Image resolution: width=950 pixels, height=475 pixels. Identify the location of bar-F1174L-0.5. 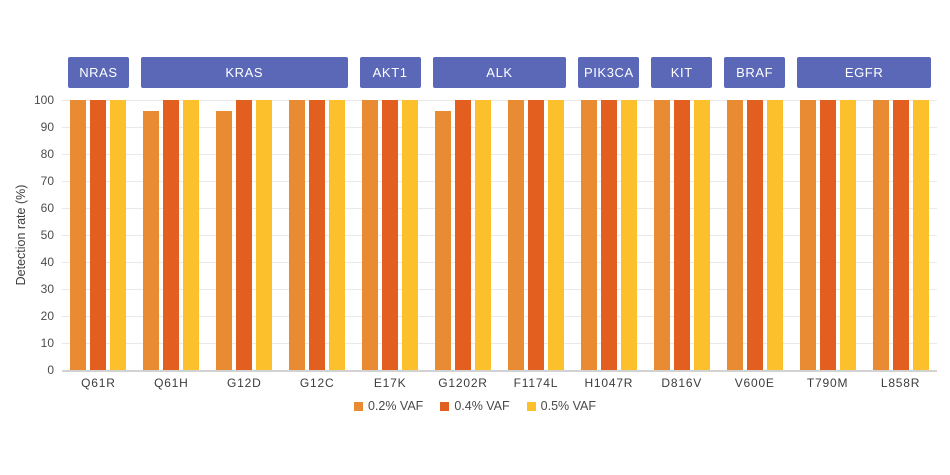
(555, 235).